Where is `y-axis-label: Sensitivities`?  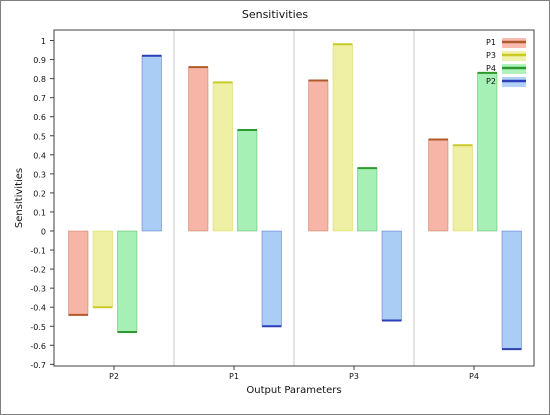 y-axis-label: Sensitivities is located at coordinates (19, 198).